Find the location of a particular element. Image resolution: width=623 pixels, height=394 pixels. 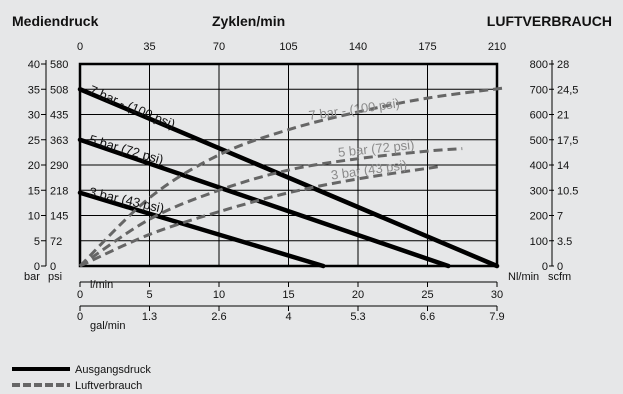

bottom-axis-tick-lpm: 20 is located at coordinates (358, 295).